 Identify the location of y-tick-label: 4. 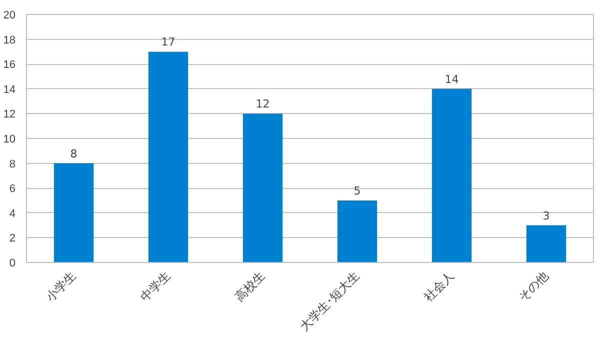
(12, 214).